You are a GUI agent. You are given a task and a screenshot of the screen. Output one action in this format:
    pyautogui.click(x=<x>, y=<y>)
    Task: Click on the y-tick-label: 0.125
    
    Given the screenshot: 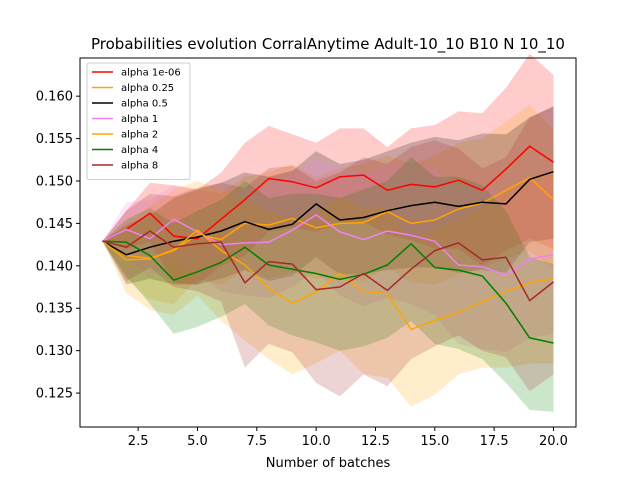 What is the action you would take?
    pyautogui.click(x=54, y=394)
    